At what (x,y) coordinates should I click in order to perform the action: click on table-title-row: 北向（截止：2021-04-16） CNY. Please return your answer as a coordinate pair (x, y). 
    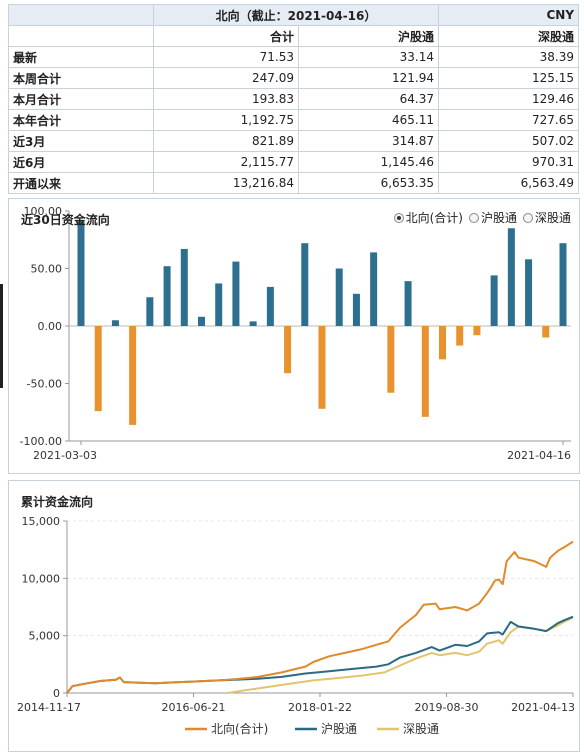
    Looking at the image, I should click on (294, 15).